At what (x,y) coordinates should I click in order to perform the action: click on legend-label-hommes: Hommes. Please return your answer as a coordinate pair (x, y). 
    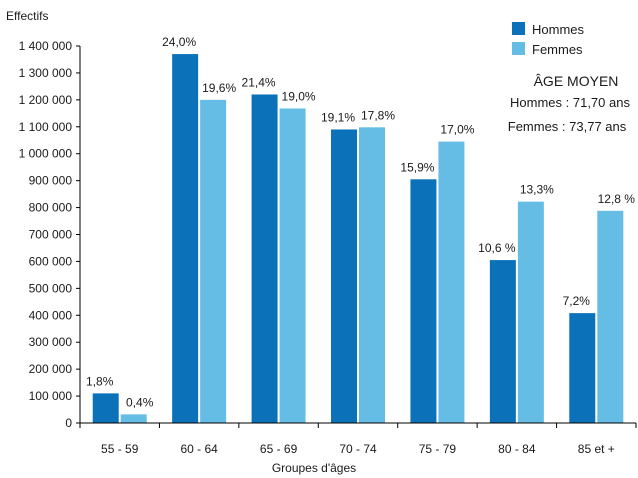
    Looking at the image, I should click on (558, 29).